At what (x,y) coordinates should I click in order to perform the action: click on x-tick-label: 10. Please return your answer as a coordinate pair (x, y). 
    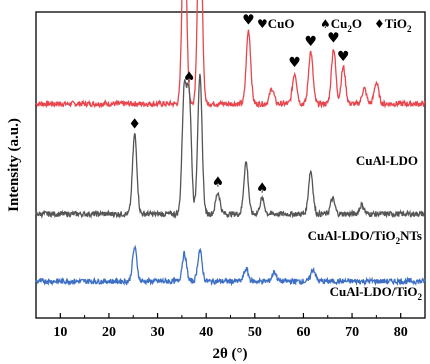
    Looking at the image, I should click on (60, 332).